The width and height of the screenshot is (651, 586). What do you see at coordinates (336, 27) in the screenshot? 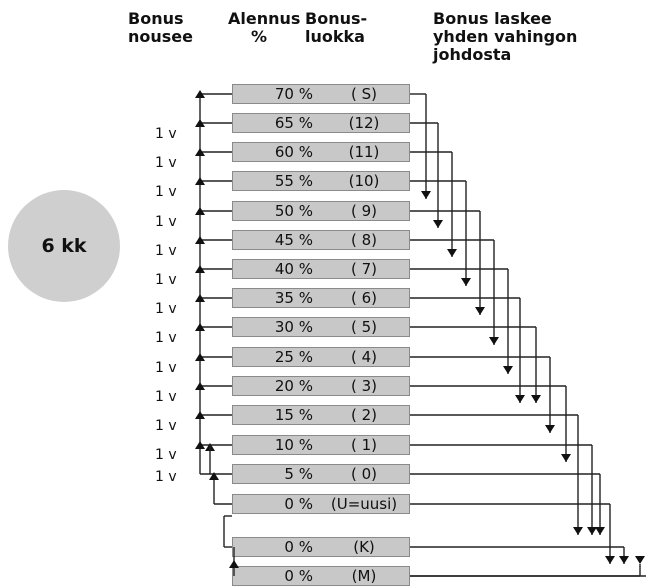
I see `header-bonus-class: Bonus- luokka` at bounding box center [336, 27].